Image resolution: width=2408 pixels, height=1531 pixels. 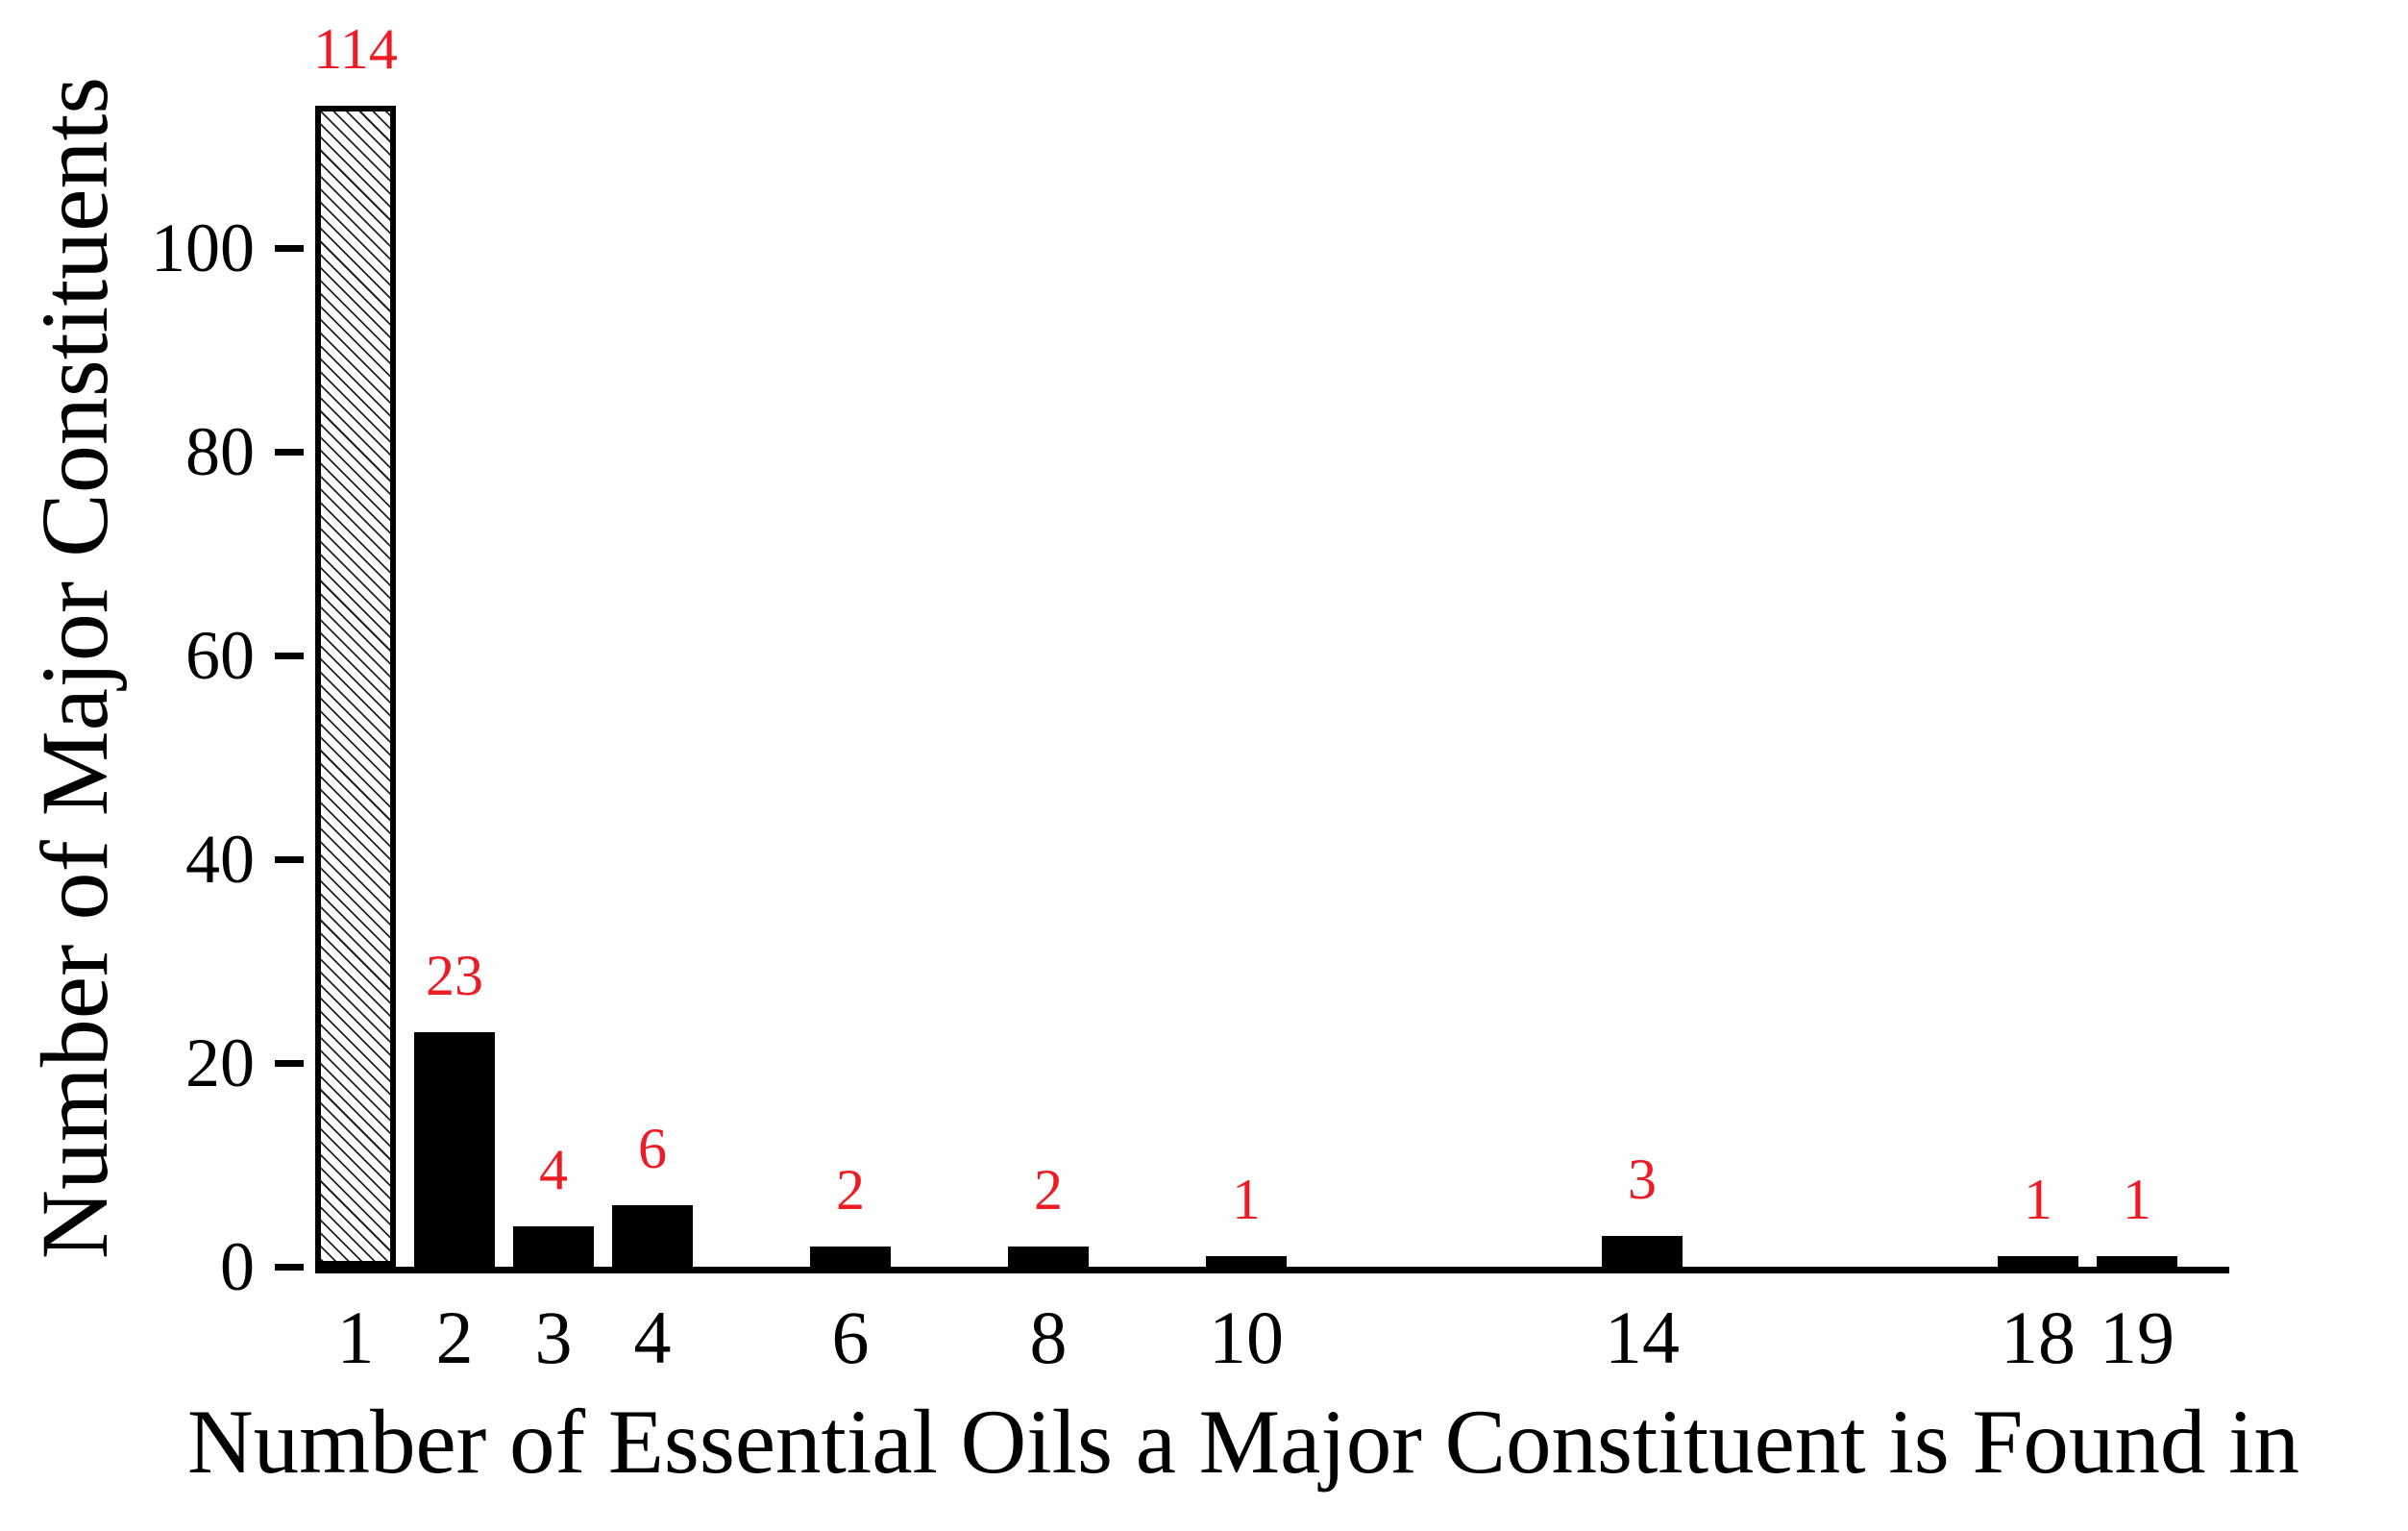 What do you see at coordinates (220, 1063) in the screenshot?
I see `y-tick-label: 20` at bounding box center [220, 1063].